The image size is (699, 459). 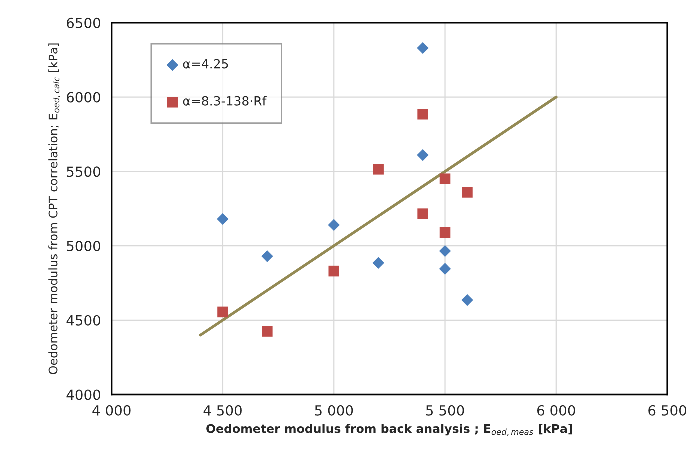 I want to click on x-axis-title: Oedometer modulus from back analysis ; E$_{oed,meas}$ [kPa], so click(x=389, y=430).